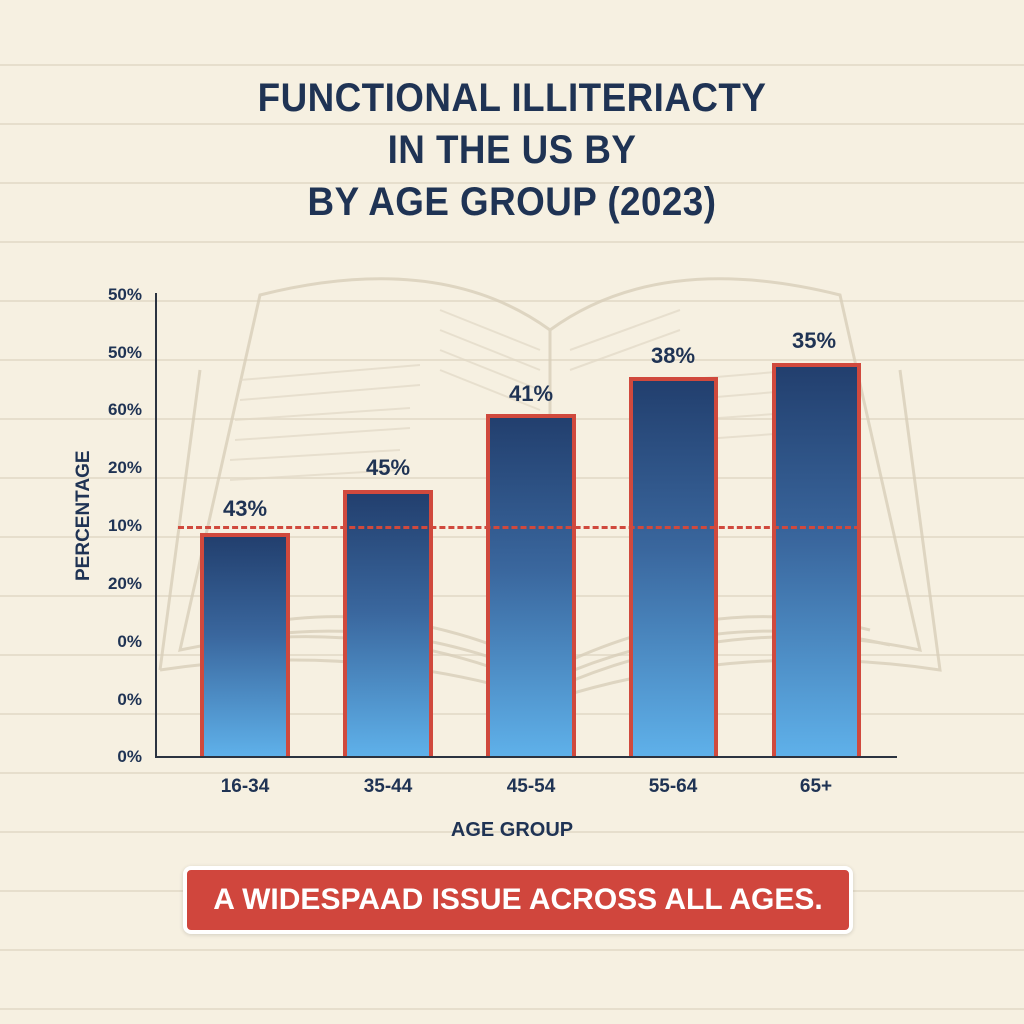 The height and width of the screenshot is (1024, 1024). I want to click on y-tick: 10%, so click(124, 525).